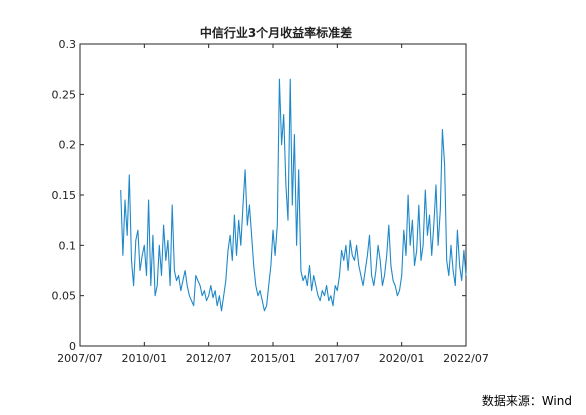  Describe the element at coordinates (64, 195) in the screenshot. I see `y-tick-label: 0.15` at that location.